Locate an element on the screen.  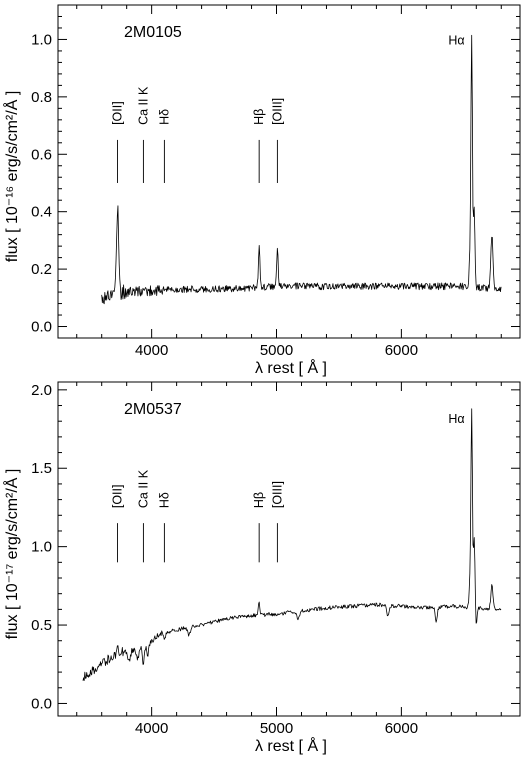
object-name-label: 2M0537 is located at coordinates (153, 409).